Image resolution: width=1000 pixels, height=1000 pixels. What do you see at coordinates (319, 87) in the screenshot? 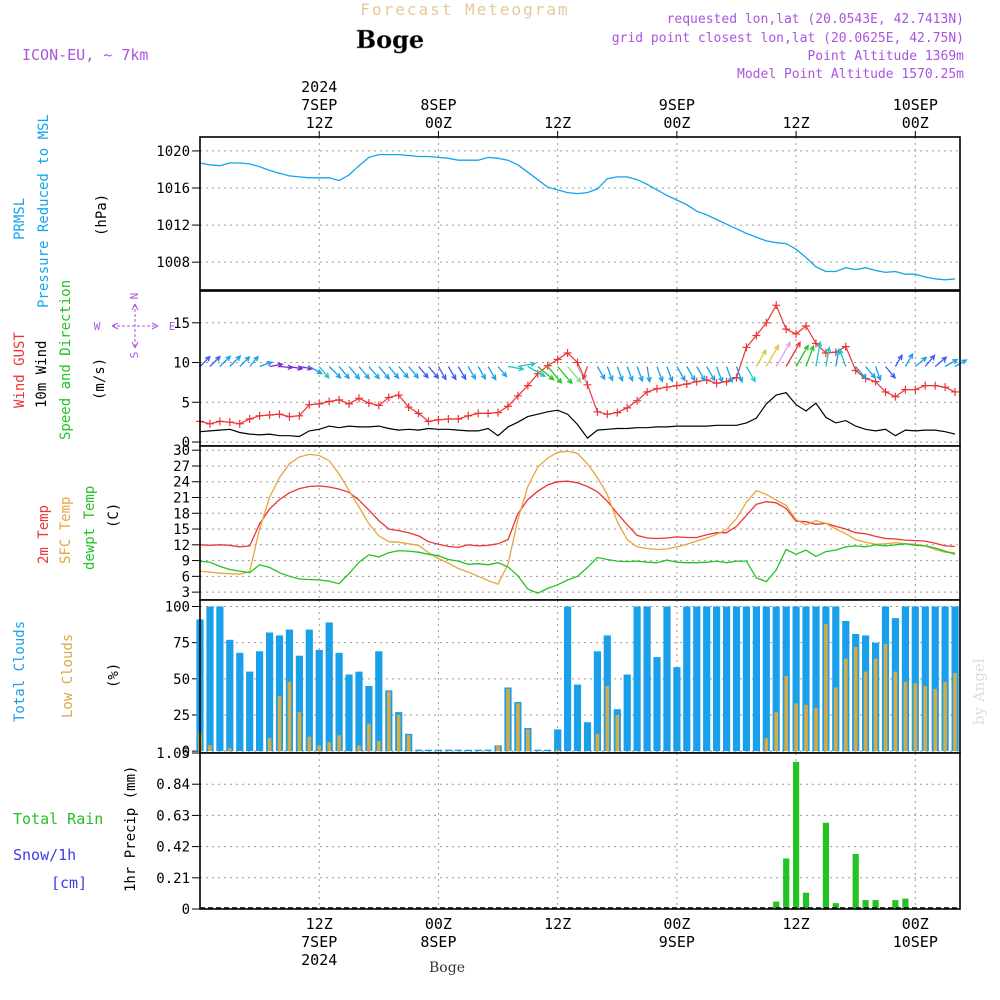
I see `top-time-label: 2024` at bounding box center [319, 87].